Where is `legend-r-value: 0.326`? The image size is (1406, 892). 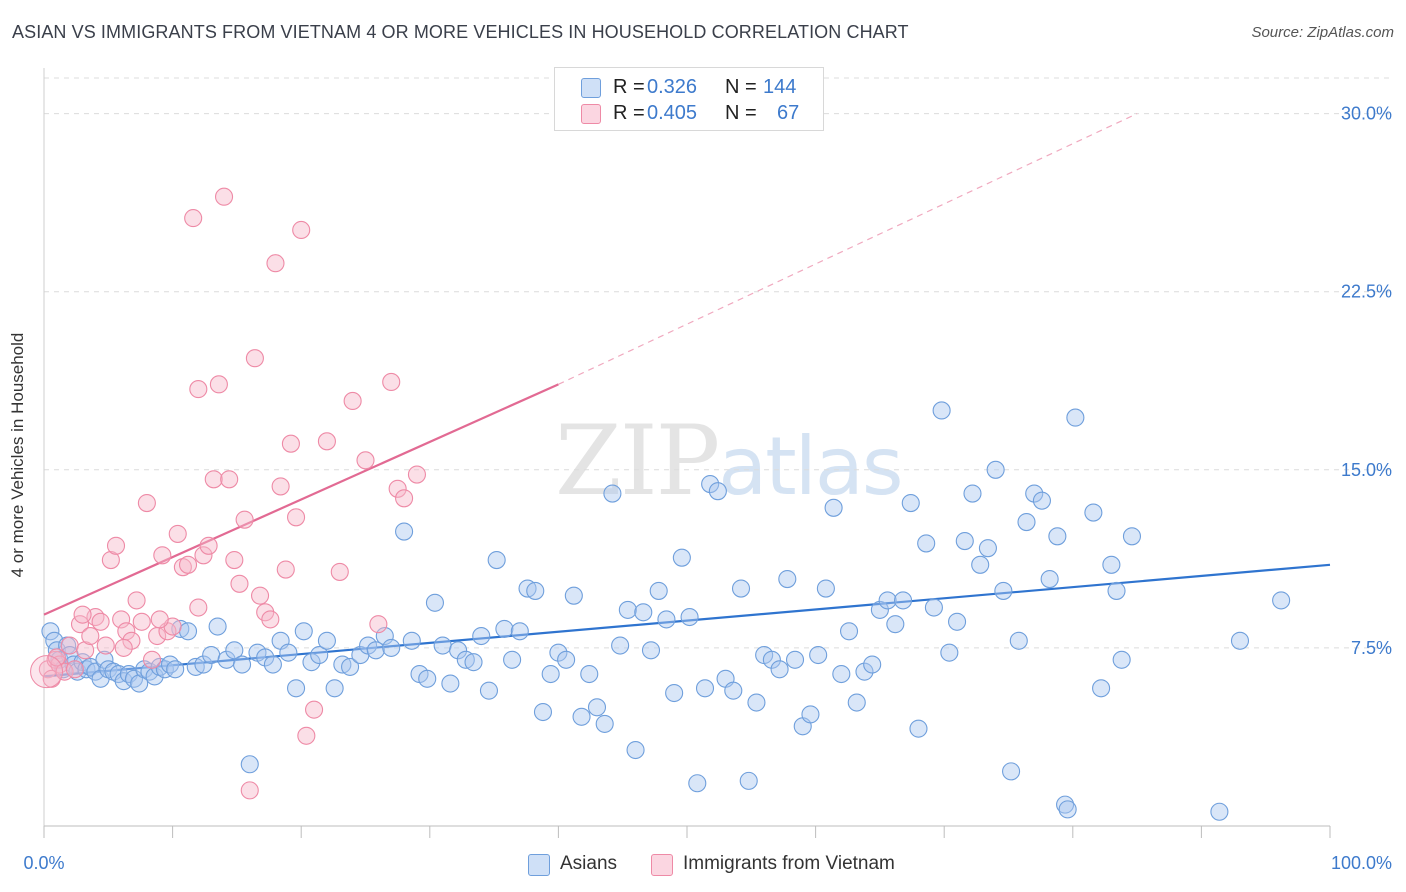 legend-r-value: 0.326 is located at coordinates (672, 87).